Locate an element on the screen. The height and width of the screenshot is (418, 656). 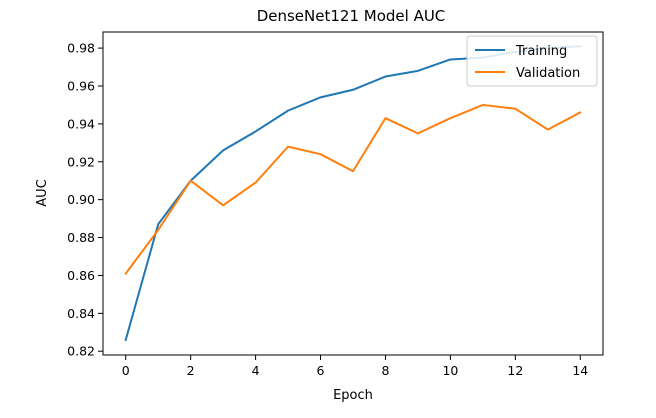
x-tick-label: 4 is located at coordinates (256, 370).